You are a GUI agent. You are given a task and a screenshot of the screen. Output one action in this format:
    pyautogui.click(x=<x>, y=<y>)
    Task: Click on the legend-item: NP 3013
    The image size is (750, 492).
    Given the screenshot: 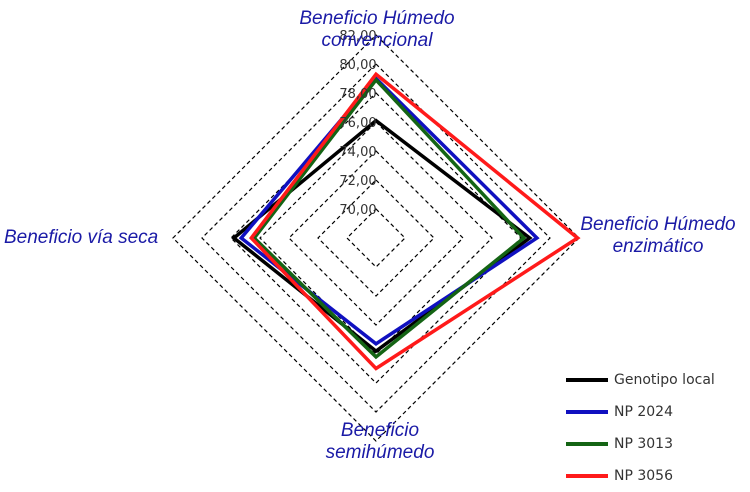 What is the action you would take?
    pyautogui.click(x=640, y=444)
    